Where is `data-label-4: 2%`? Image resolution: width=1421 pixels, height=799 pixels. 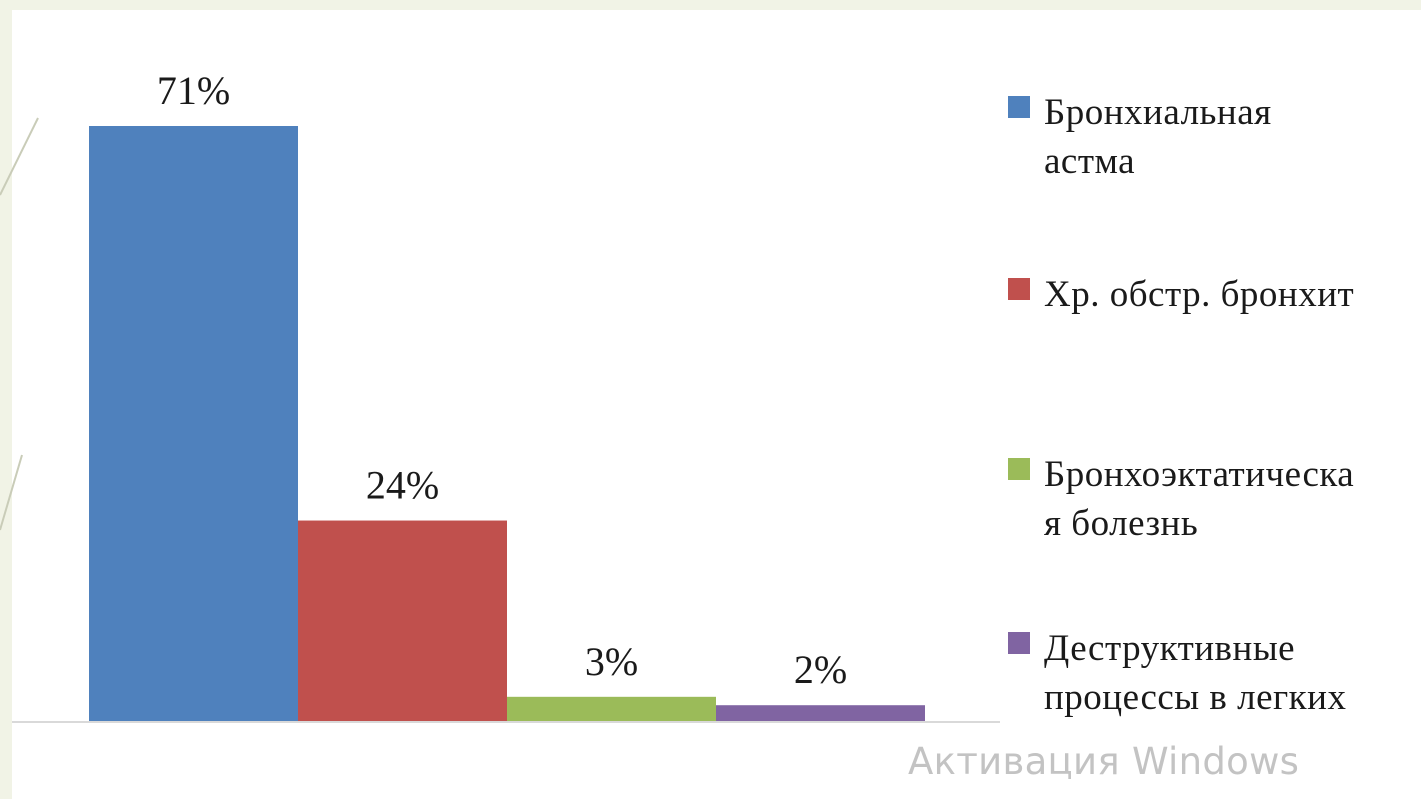 data-label-4: 2% is located at coordinates (820, 669).